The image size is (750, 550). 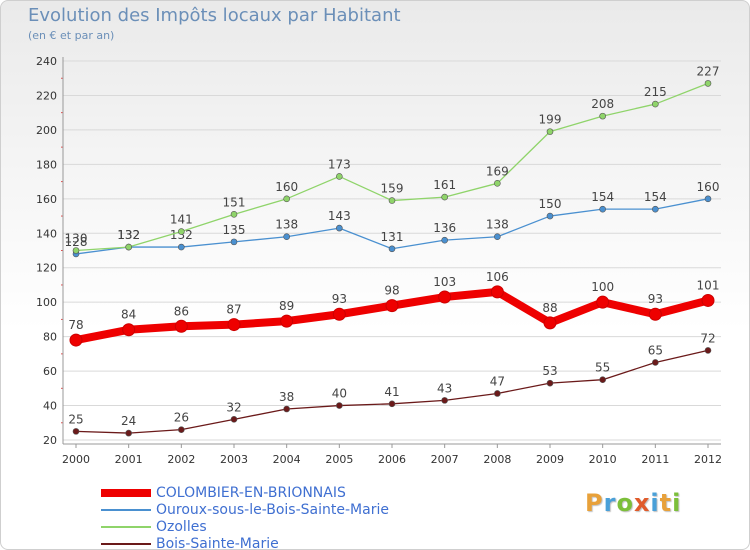 What do you see at coordinates (655, 459) in the screenshot?
I see `x-tick-label: 2011` at bounding box center [655, 459].